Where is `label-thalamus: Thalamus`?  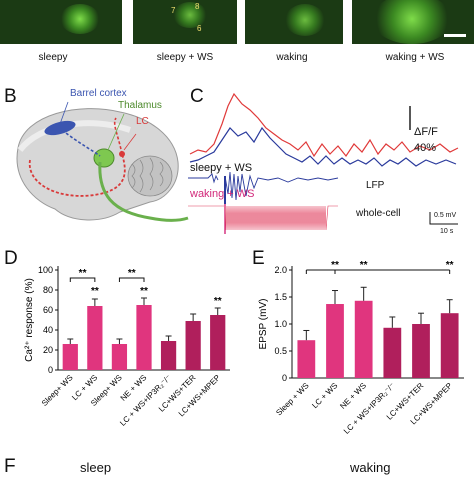 label-thalamus: Thalamus is located at coordinates (140, 105).